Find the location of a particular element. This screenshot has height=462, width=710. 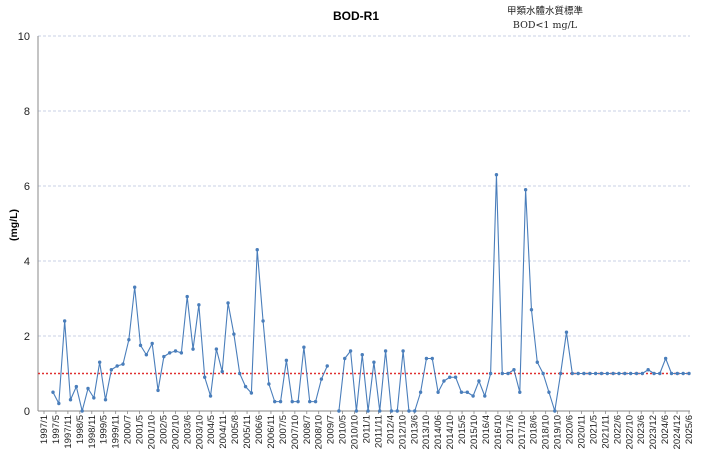

x-tick-label: 2003/10 is located at coordinates (199, 432).